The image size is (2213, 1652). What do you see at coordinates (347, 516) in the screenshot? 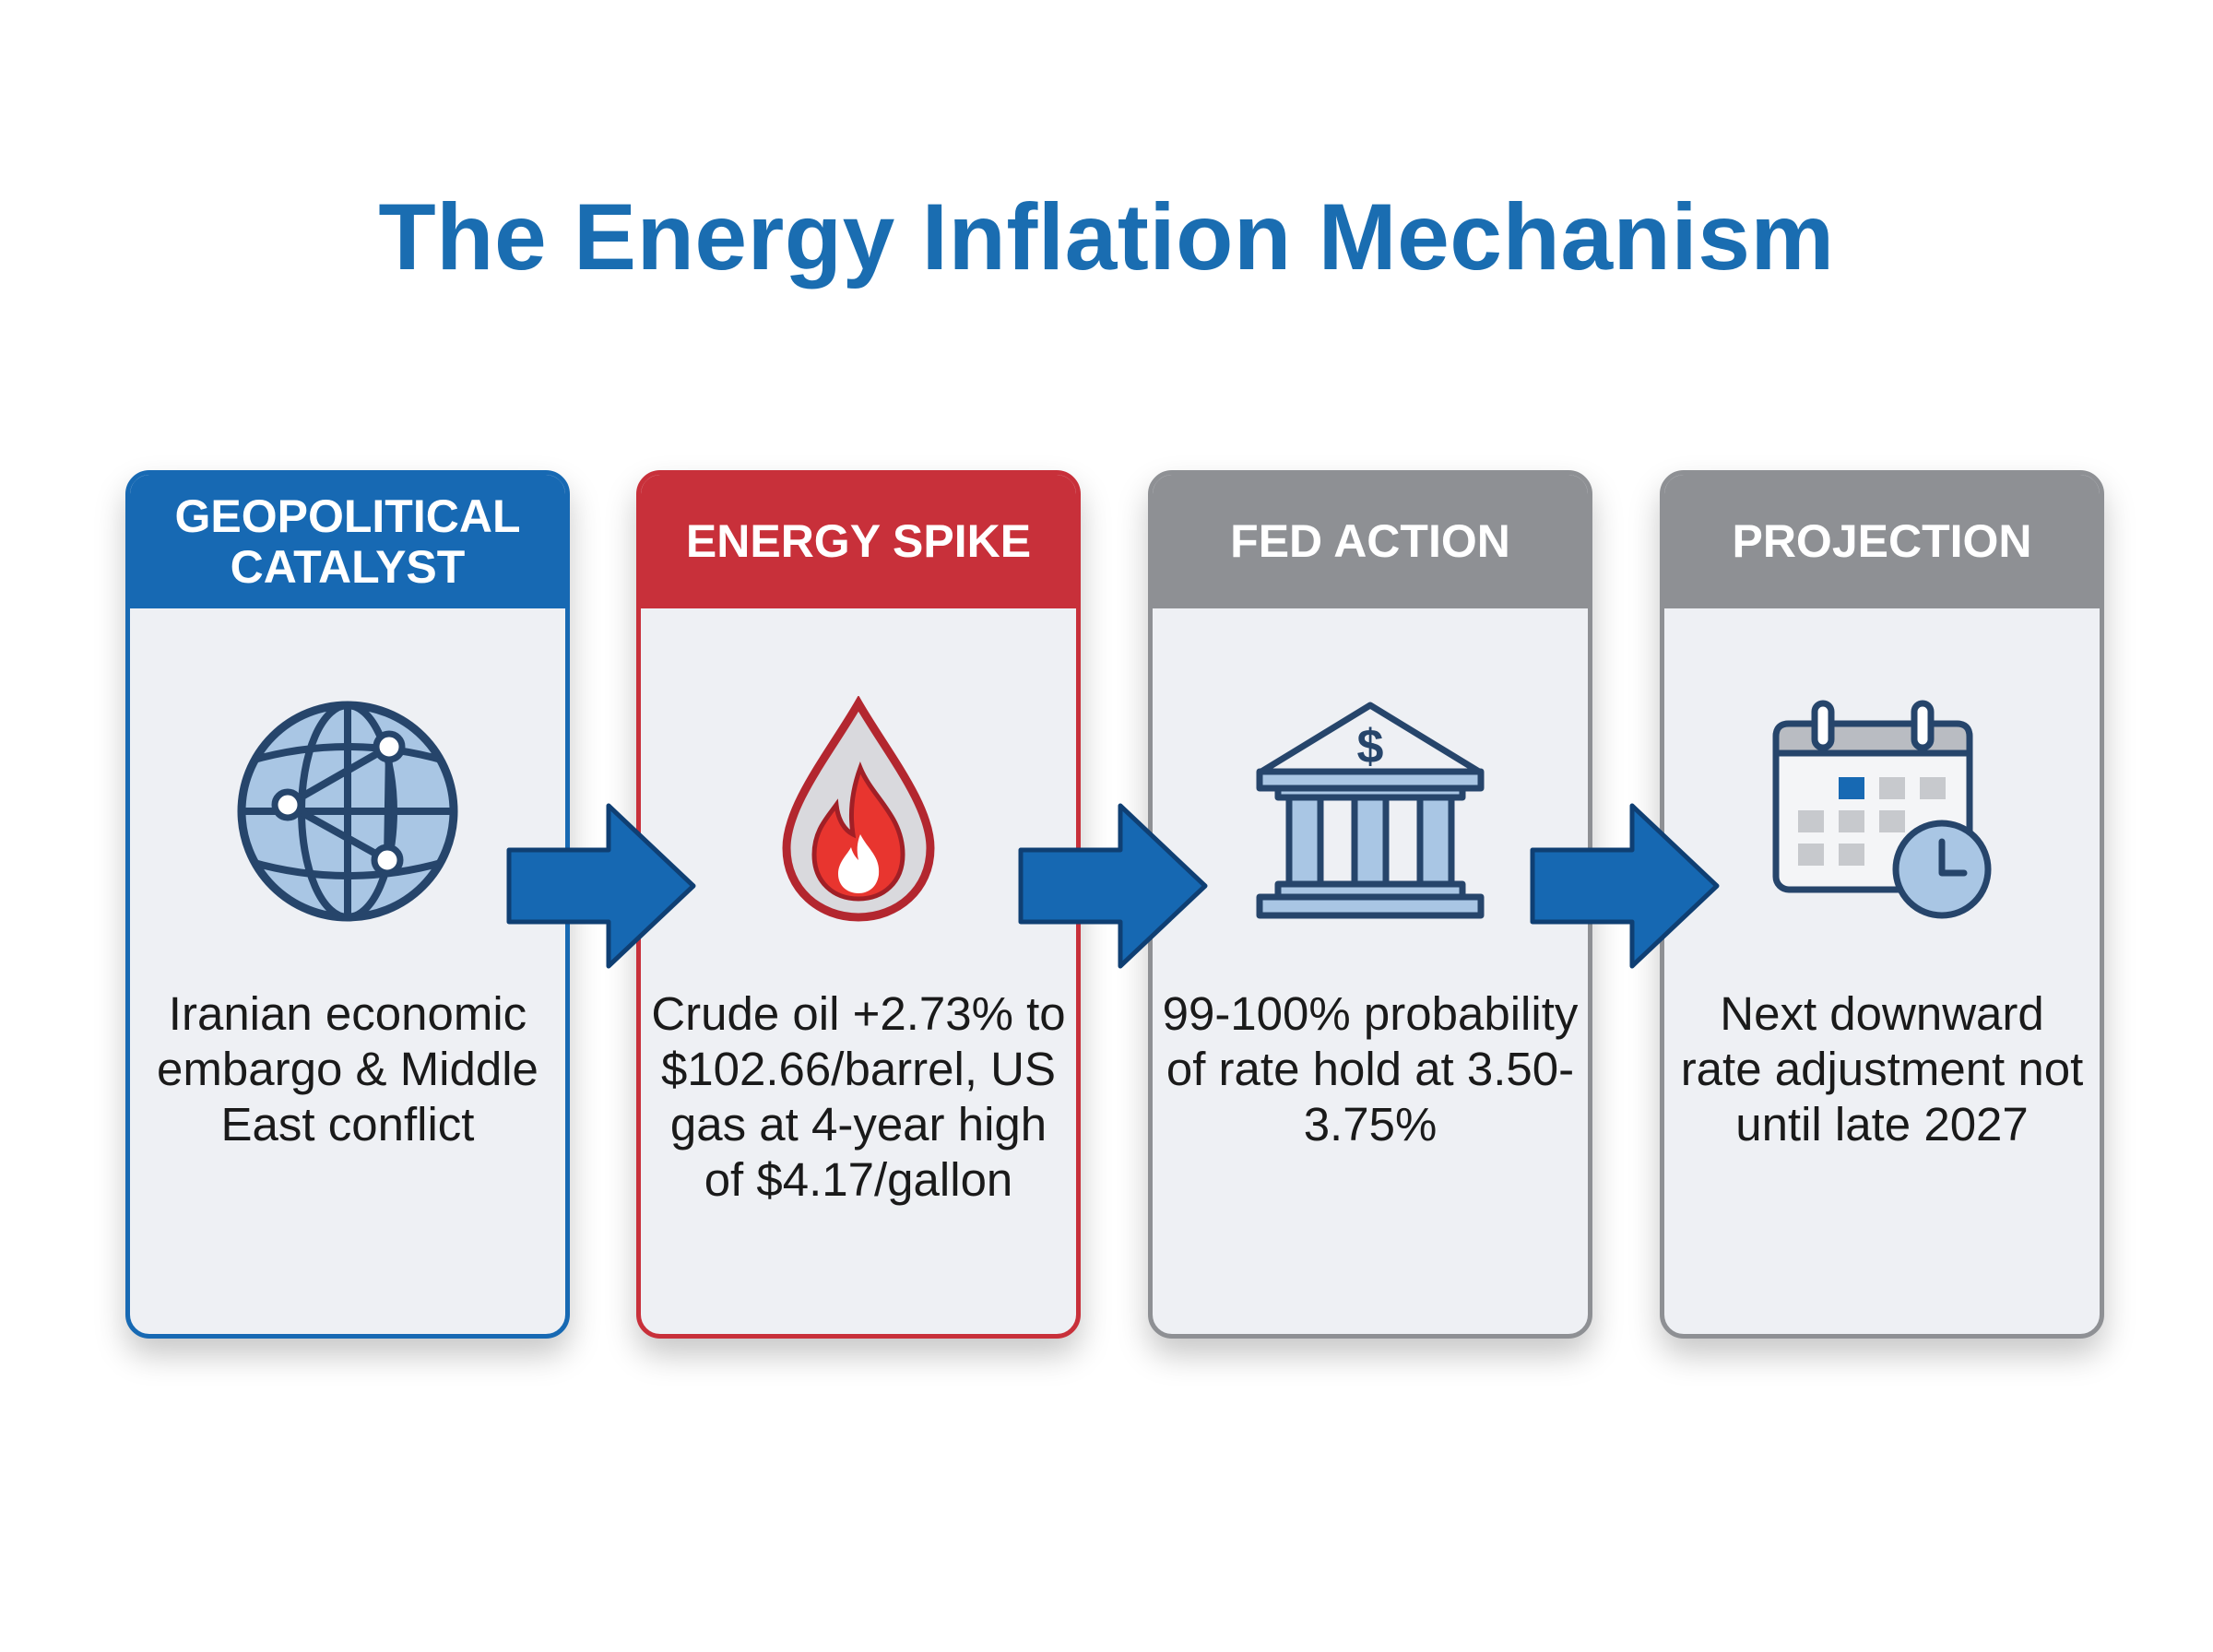
I see `card-header-line: GEOPOLITICAL` at bounding box center [347, 516].